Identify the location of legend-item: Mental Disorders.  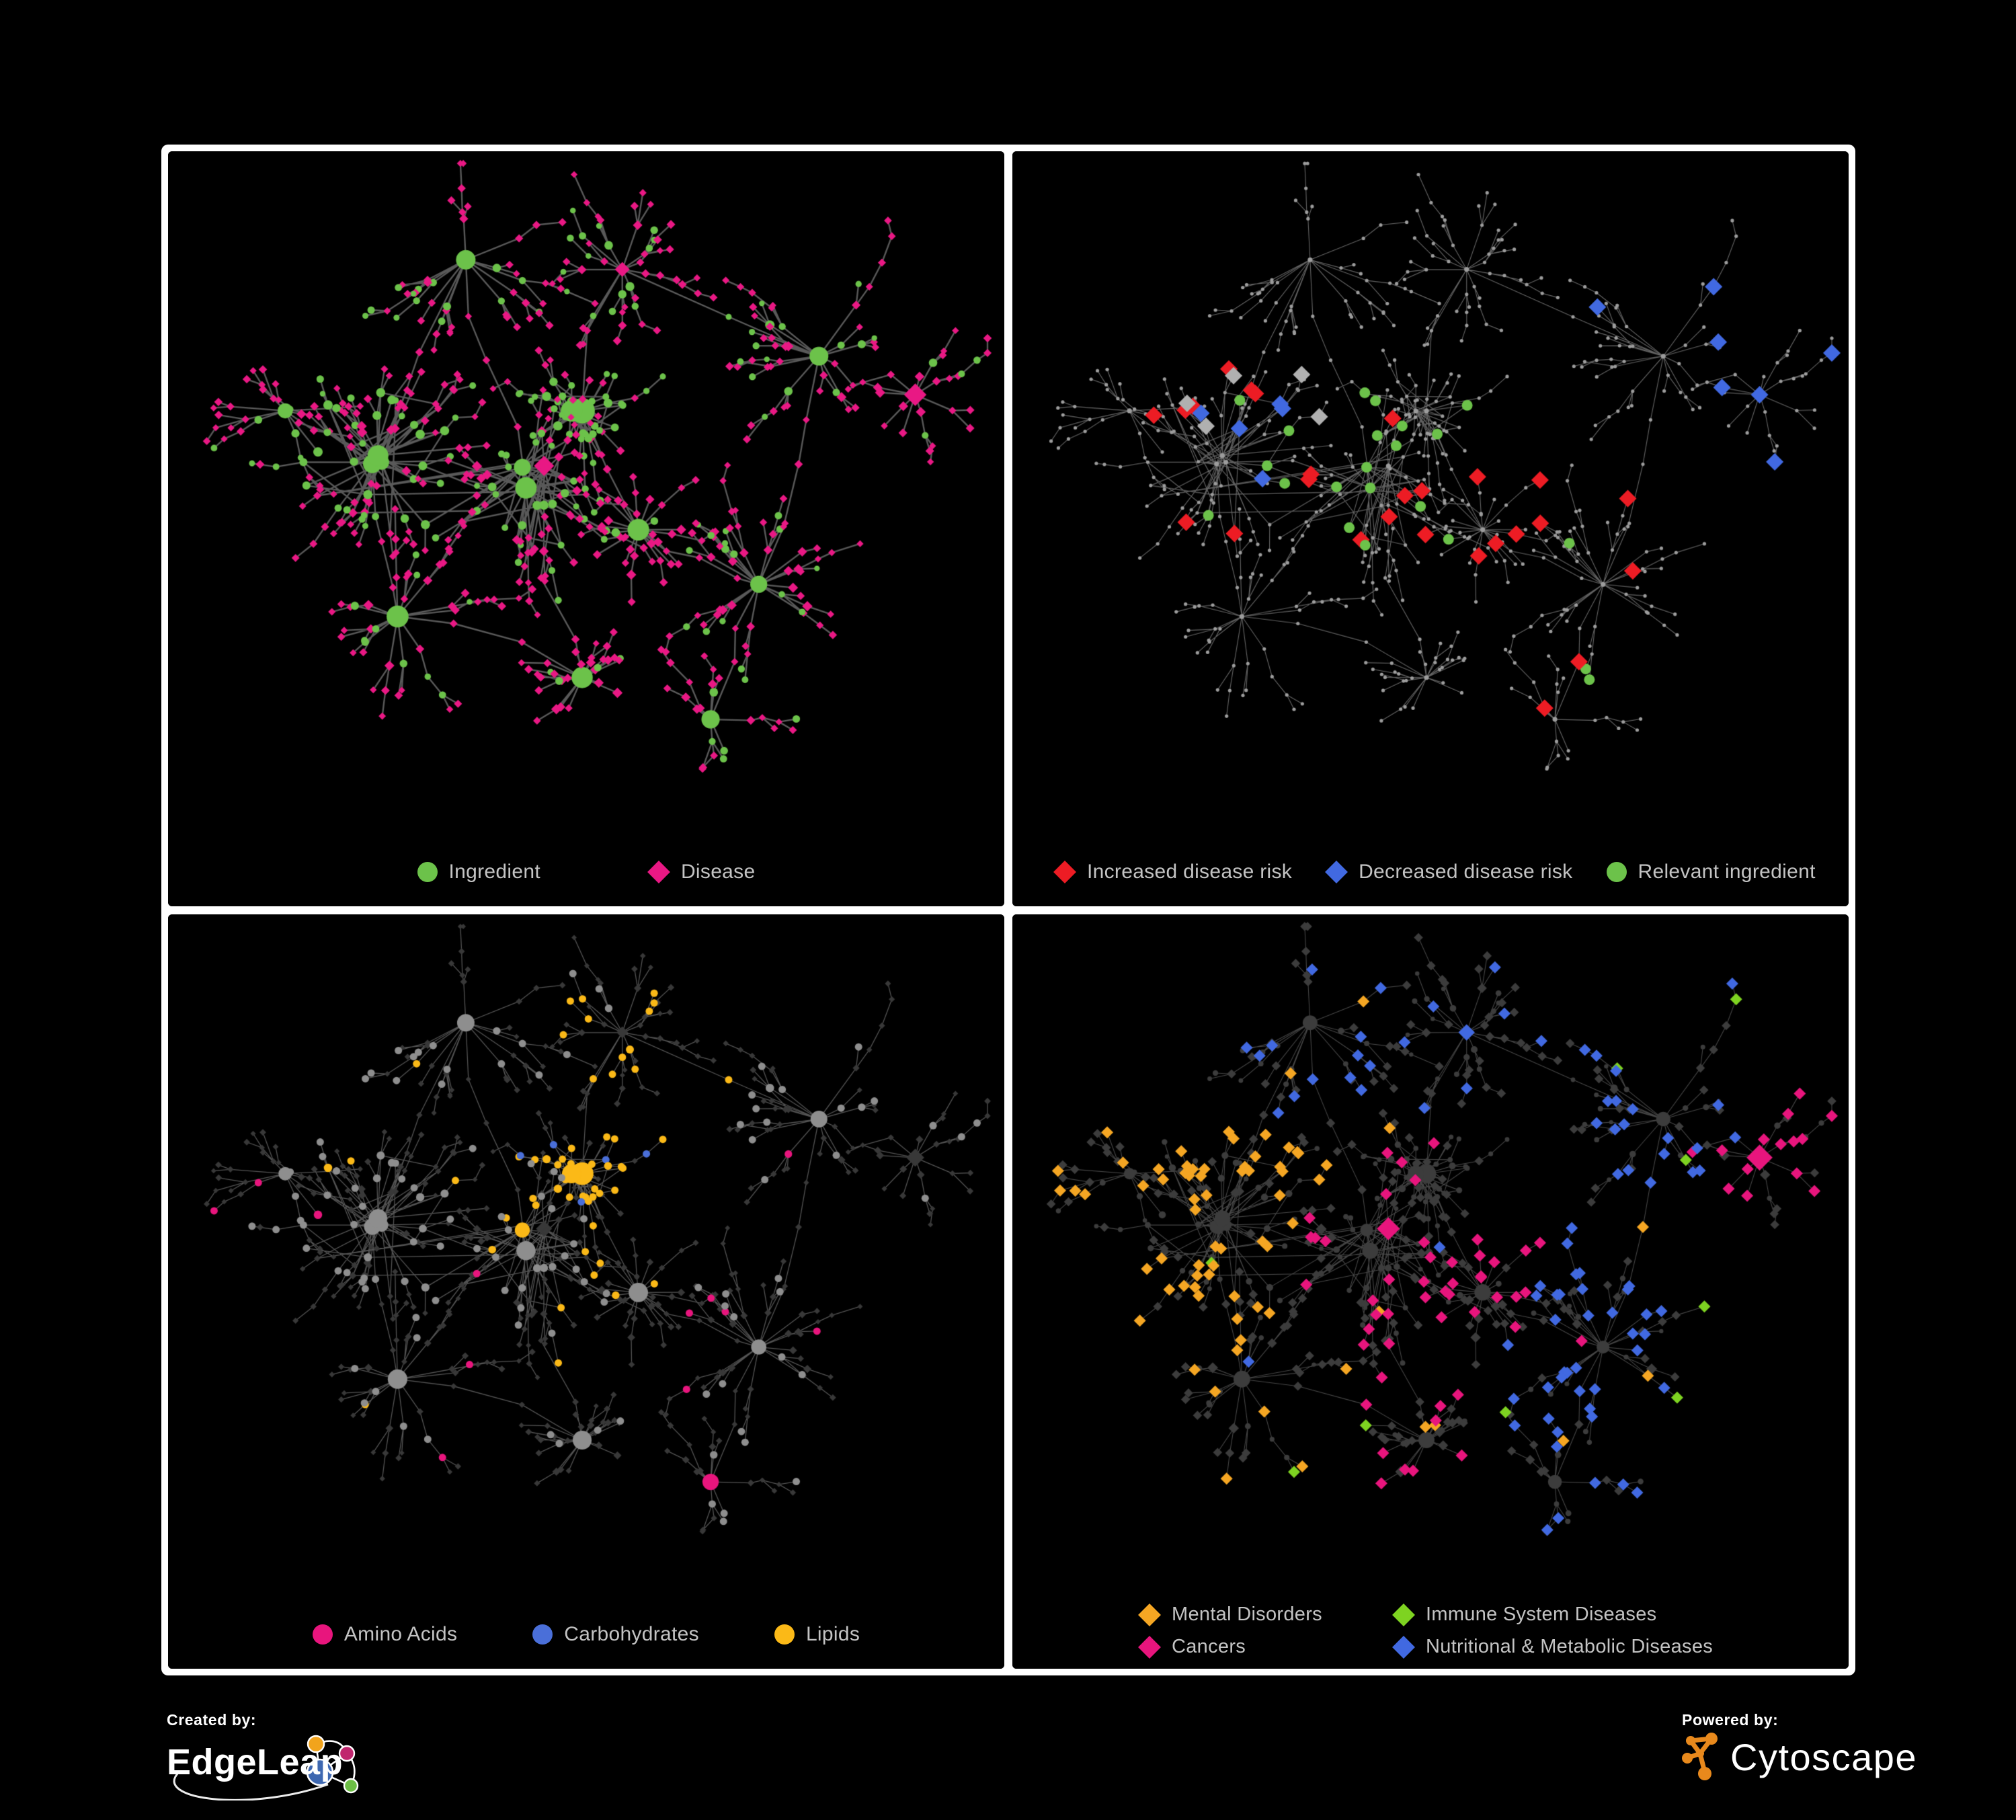
(1265, 1614).